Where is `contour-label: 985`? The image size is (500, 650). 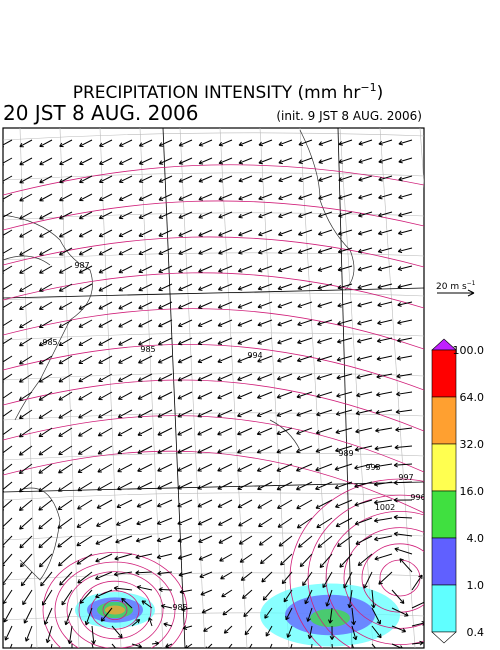
contour-label: 985 is located at coordinates (147, 349).